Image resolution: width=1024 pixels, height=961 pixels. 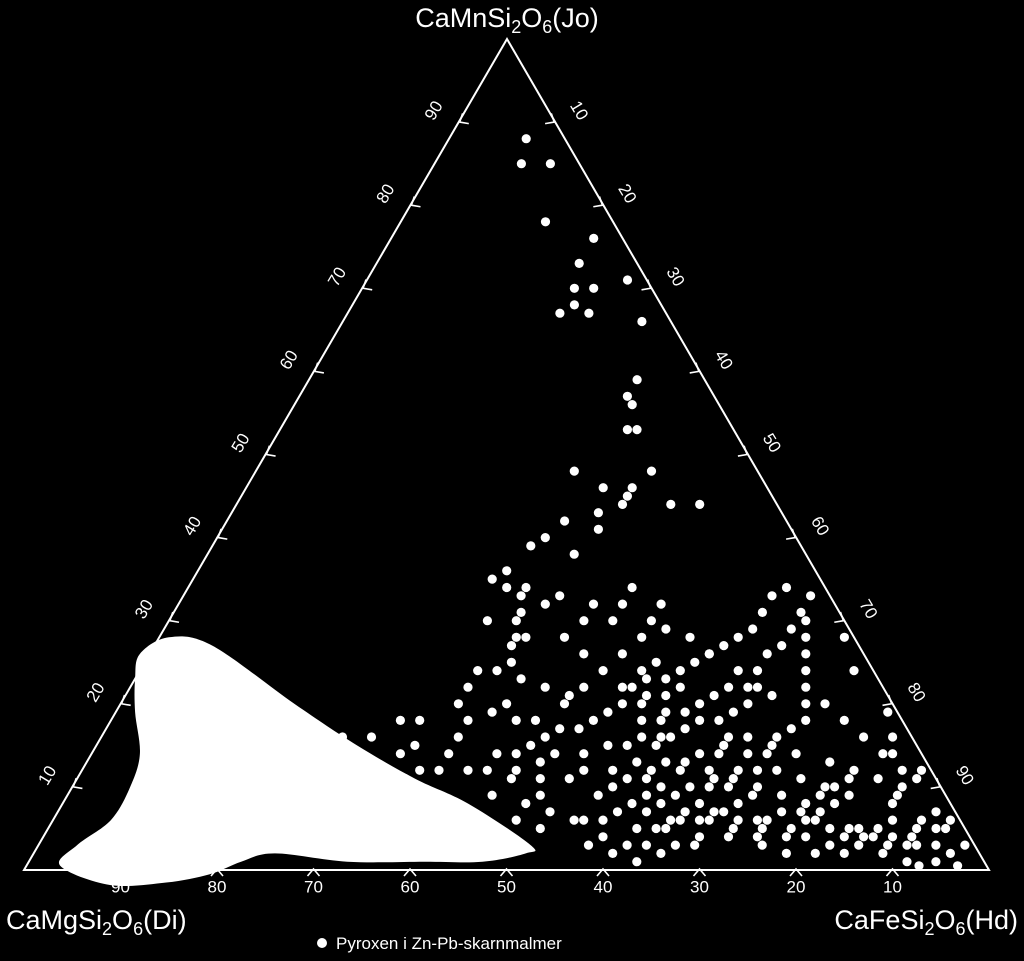 I want to click on tick-hd-80-mark, so click(x=887, y=700).